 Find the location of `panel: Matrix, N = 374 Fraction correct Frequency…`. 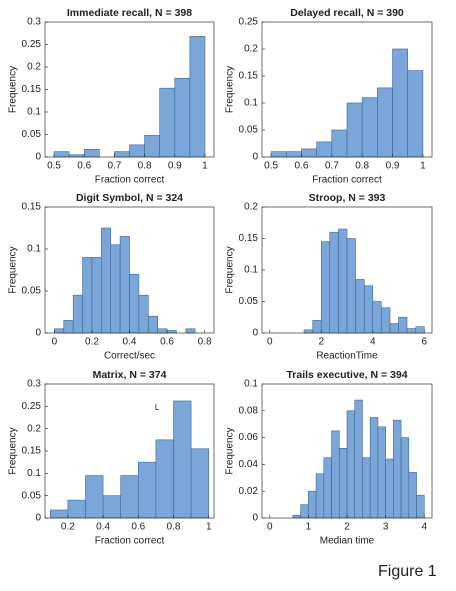

panel: Matrix, N = 374 Fraction correct Frequency… is located at coordinates (111, 458).